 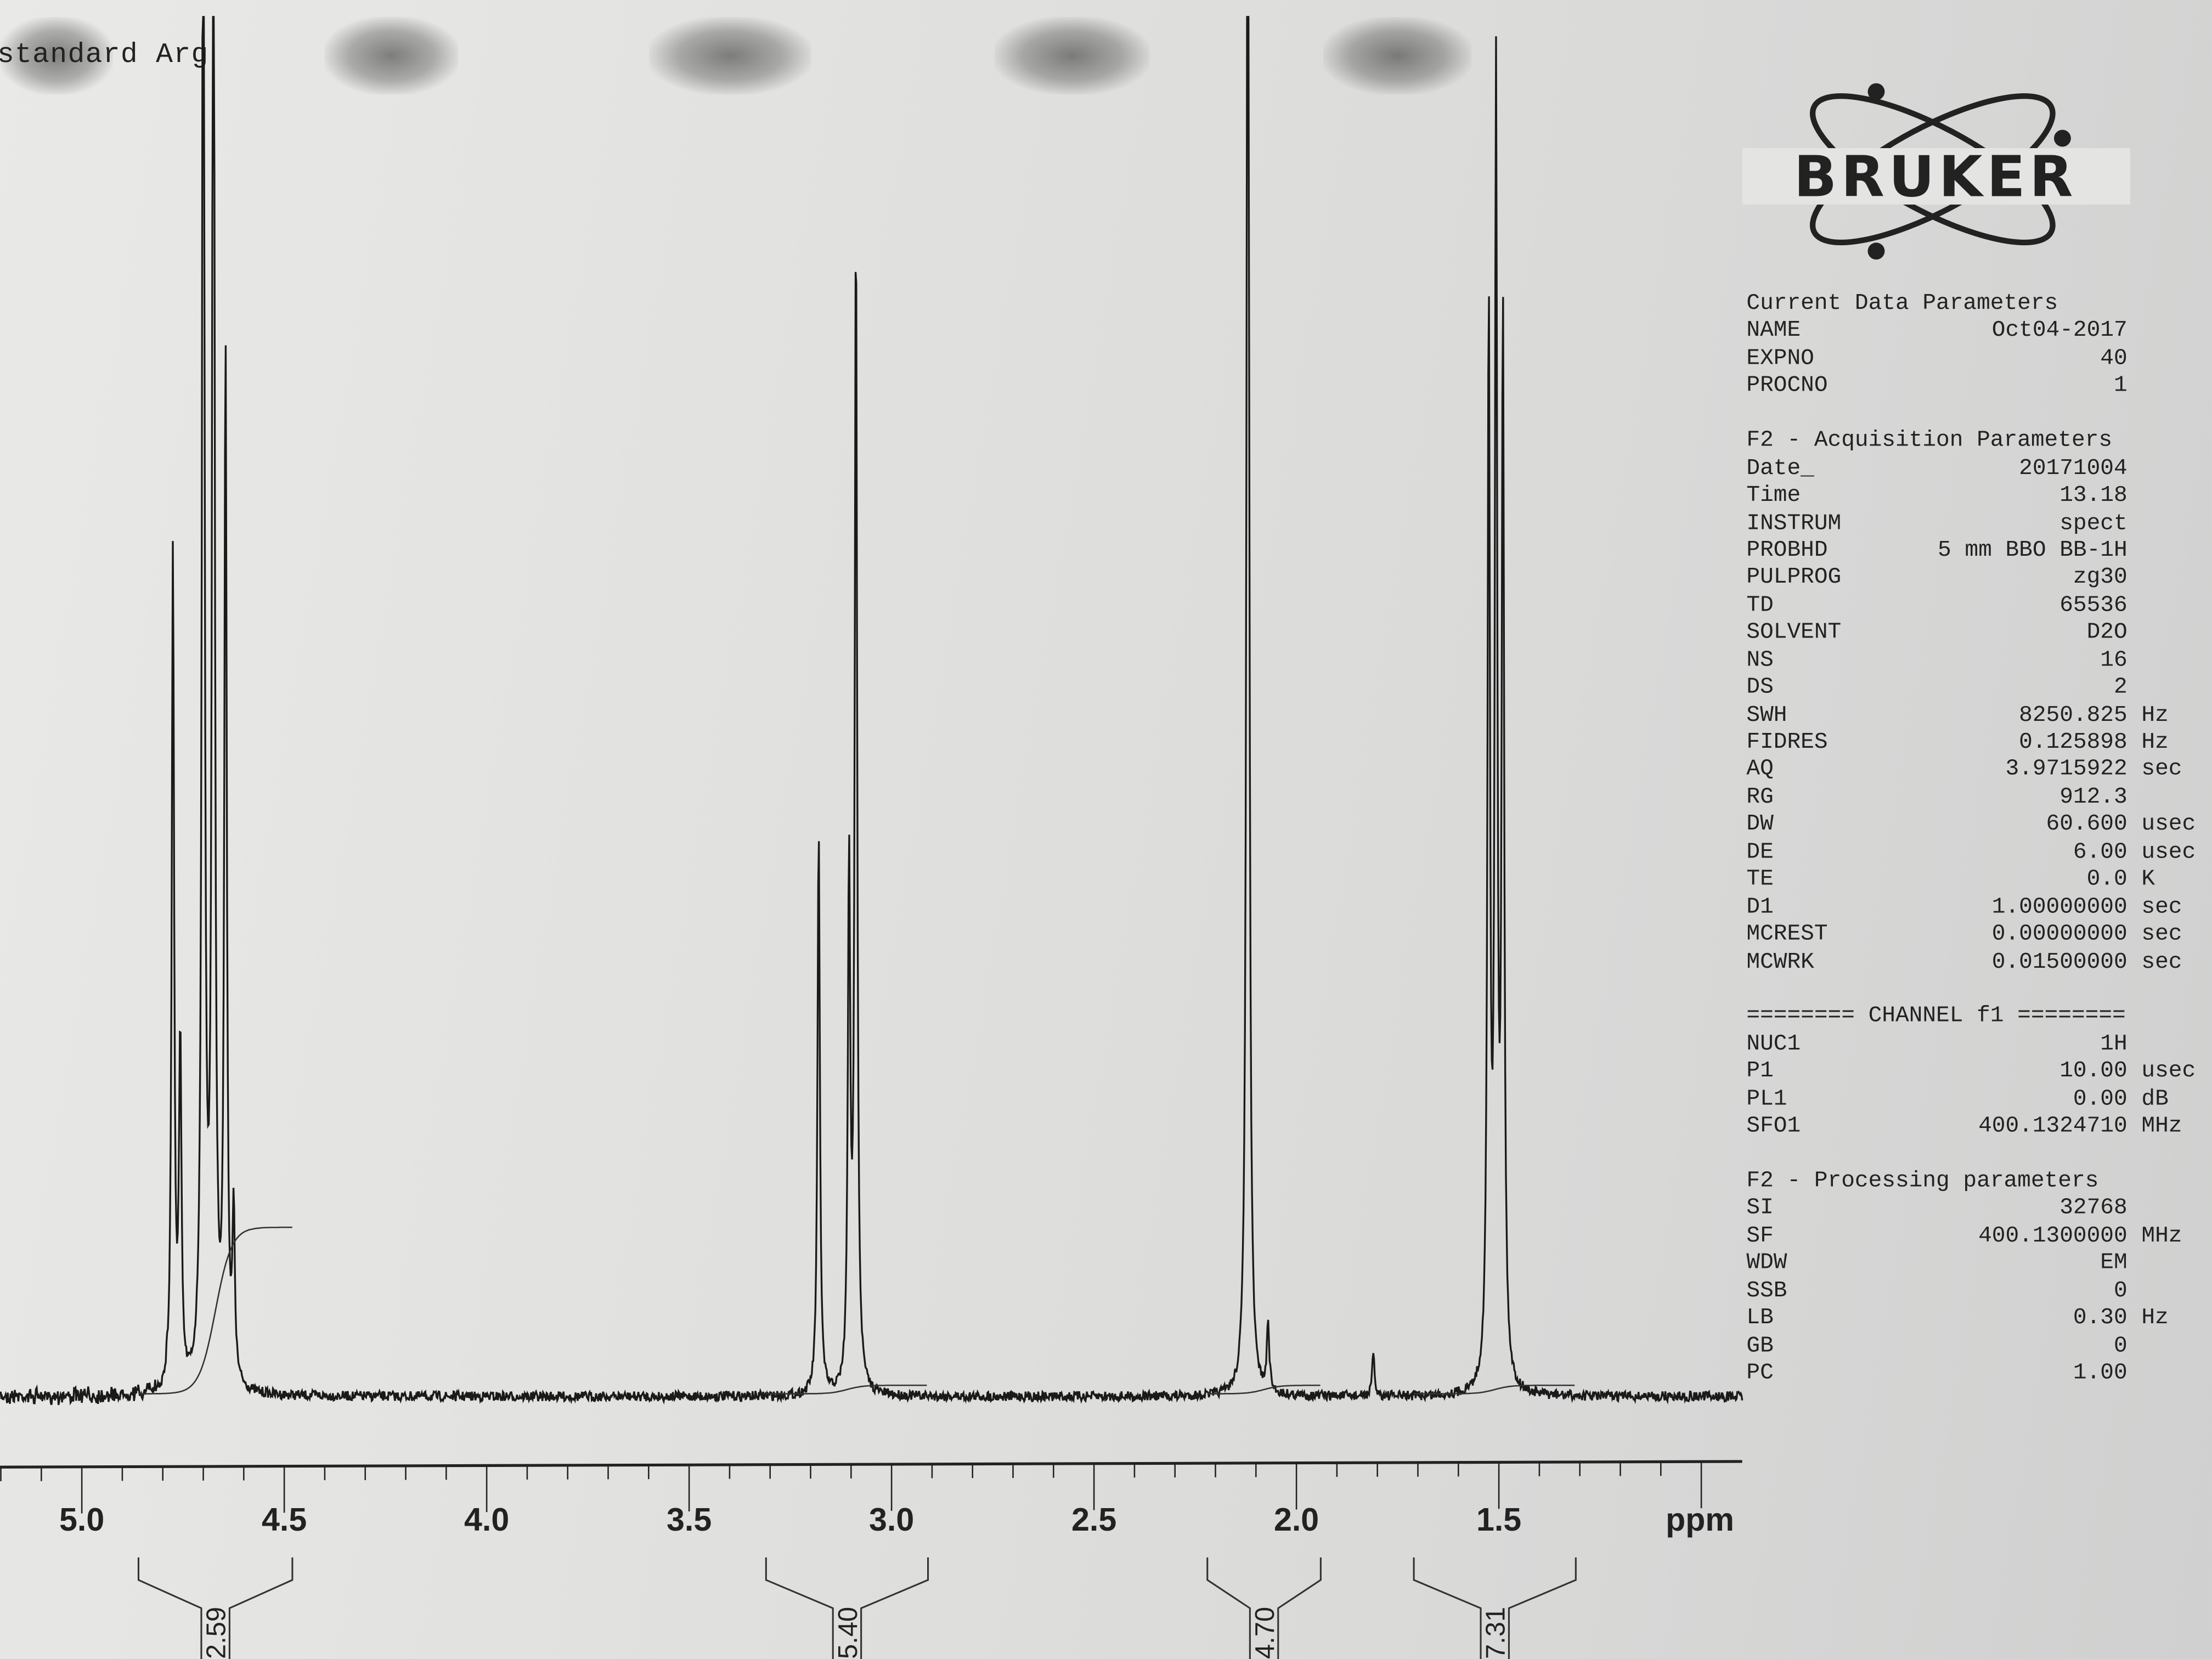 I want to click on parameter-label: NS, so click(x=1760, y=660).